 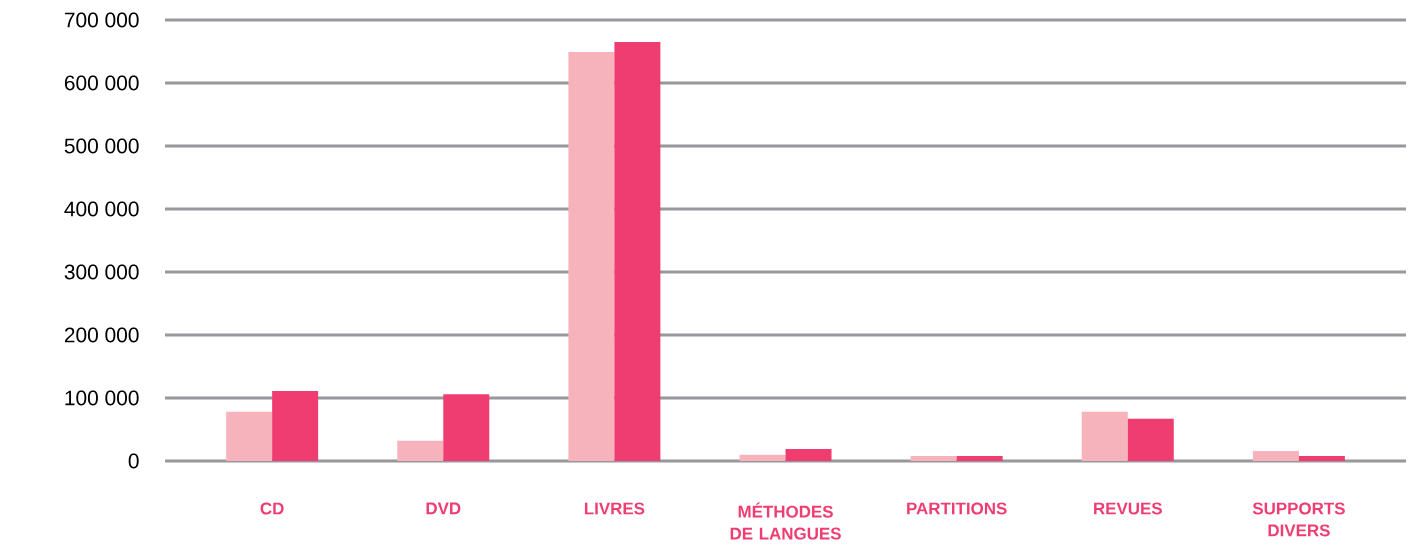 What do you see at coordinates (102, 398) in the screenshot?
I see `y-tick-label: 100 000` at bounding box center [102, 398].